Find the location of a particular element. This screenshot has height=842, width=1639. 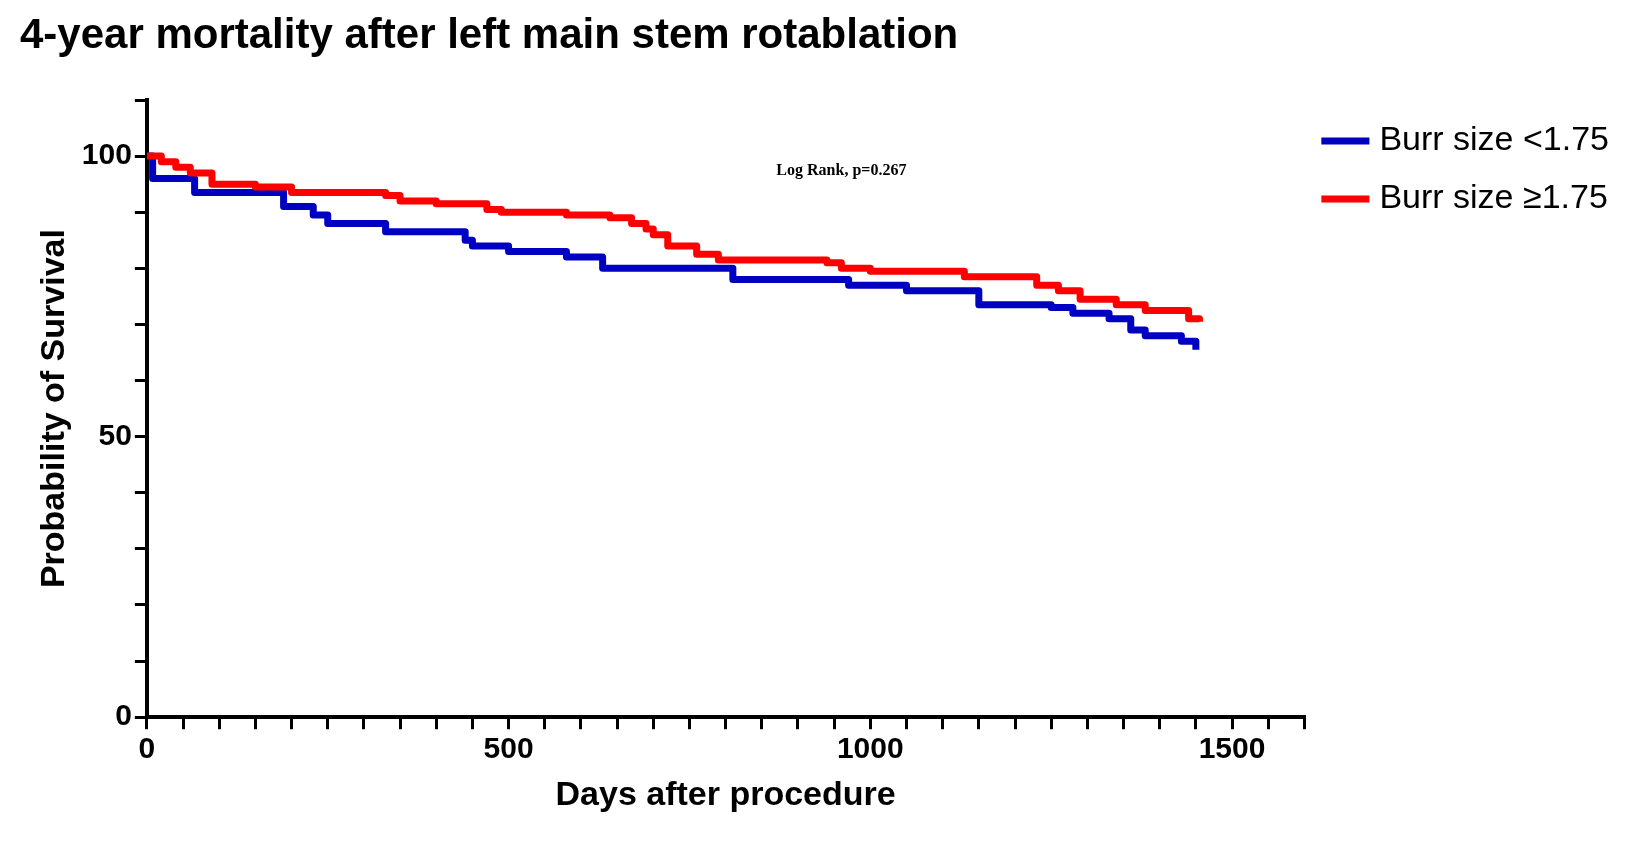

x-axis-title: Days after procedure is located at coordinates (725, 792).